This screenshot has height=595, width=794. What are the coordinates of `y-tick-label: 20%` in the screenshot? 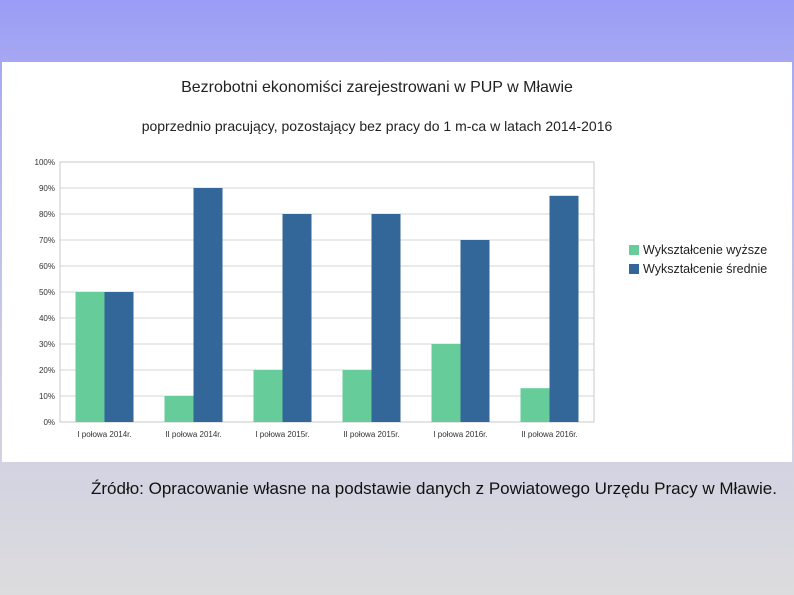 It's located at (47, 370).